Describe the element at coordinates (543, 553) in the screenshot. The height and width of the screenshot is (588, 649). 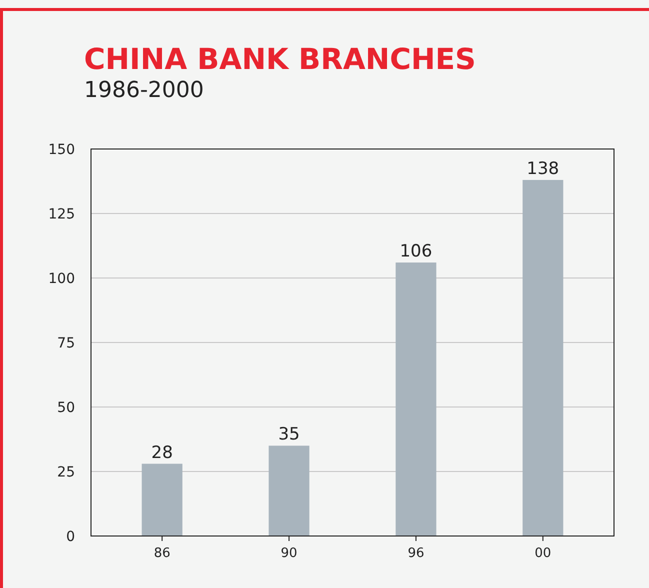
I see `x-tick-label: 00` at that location.